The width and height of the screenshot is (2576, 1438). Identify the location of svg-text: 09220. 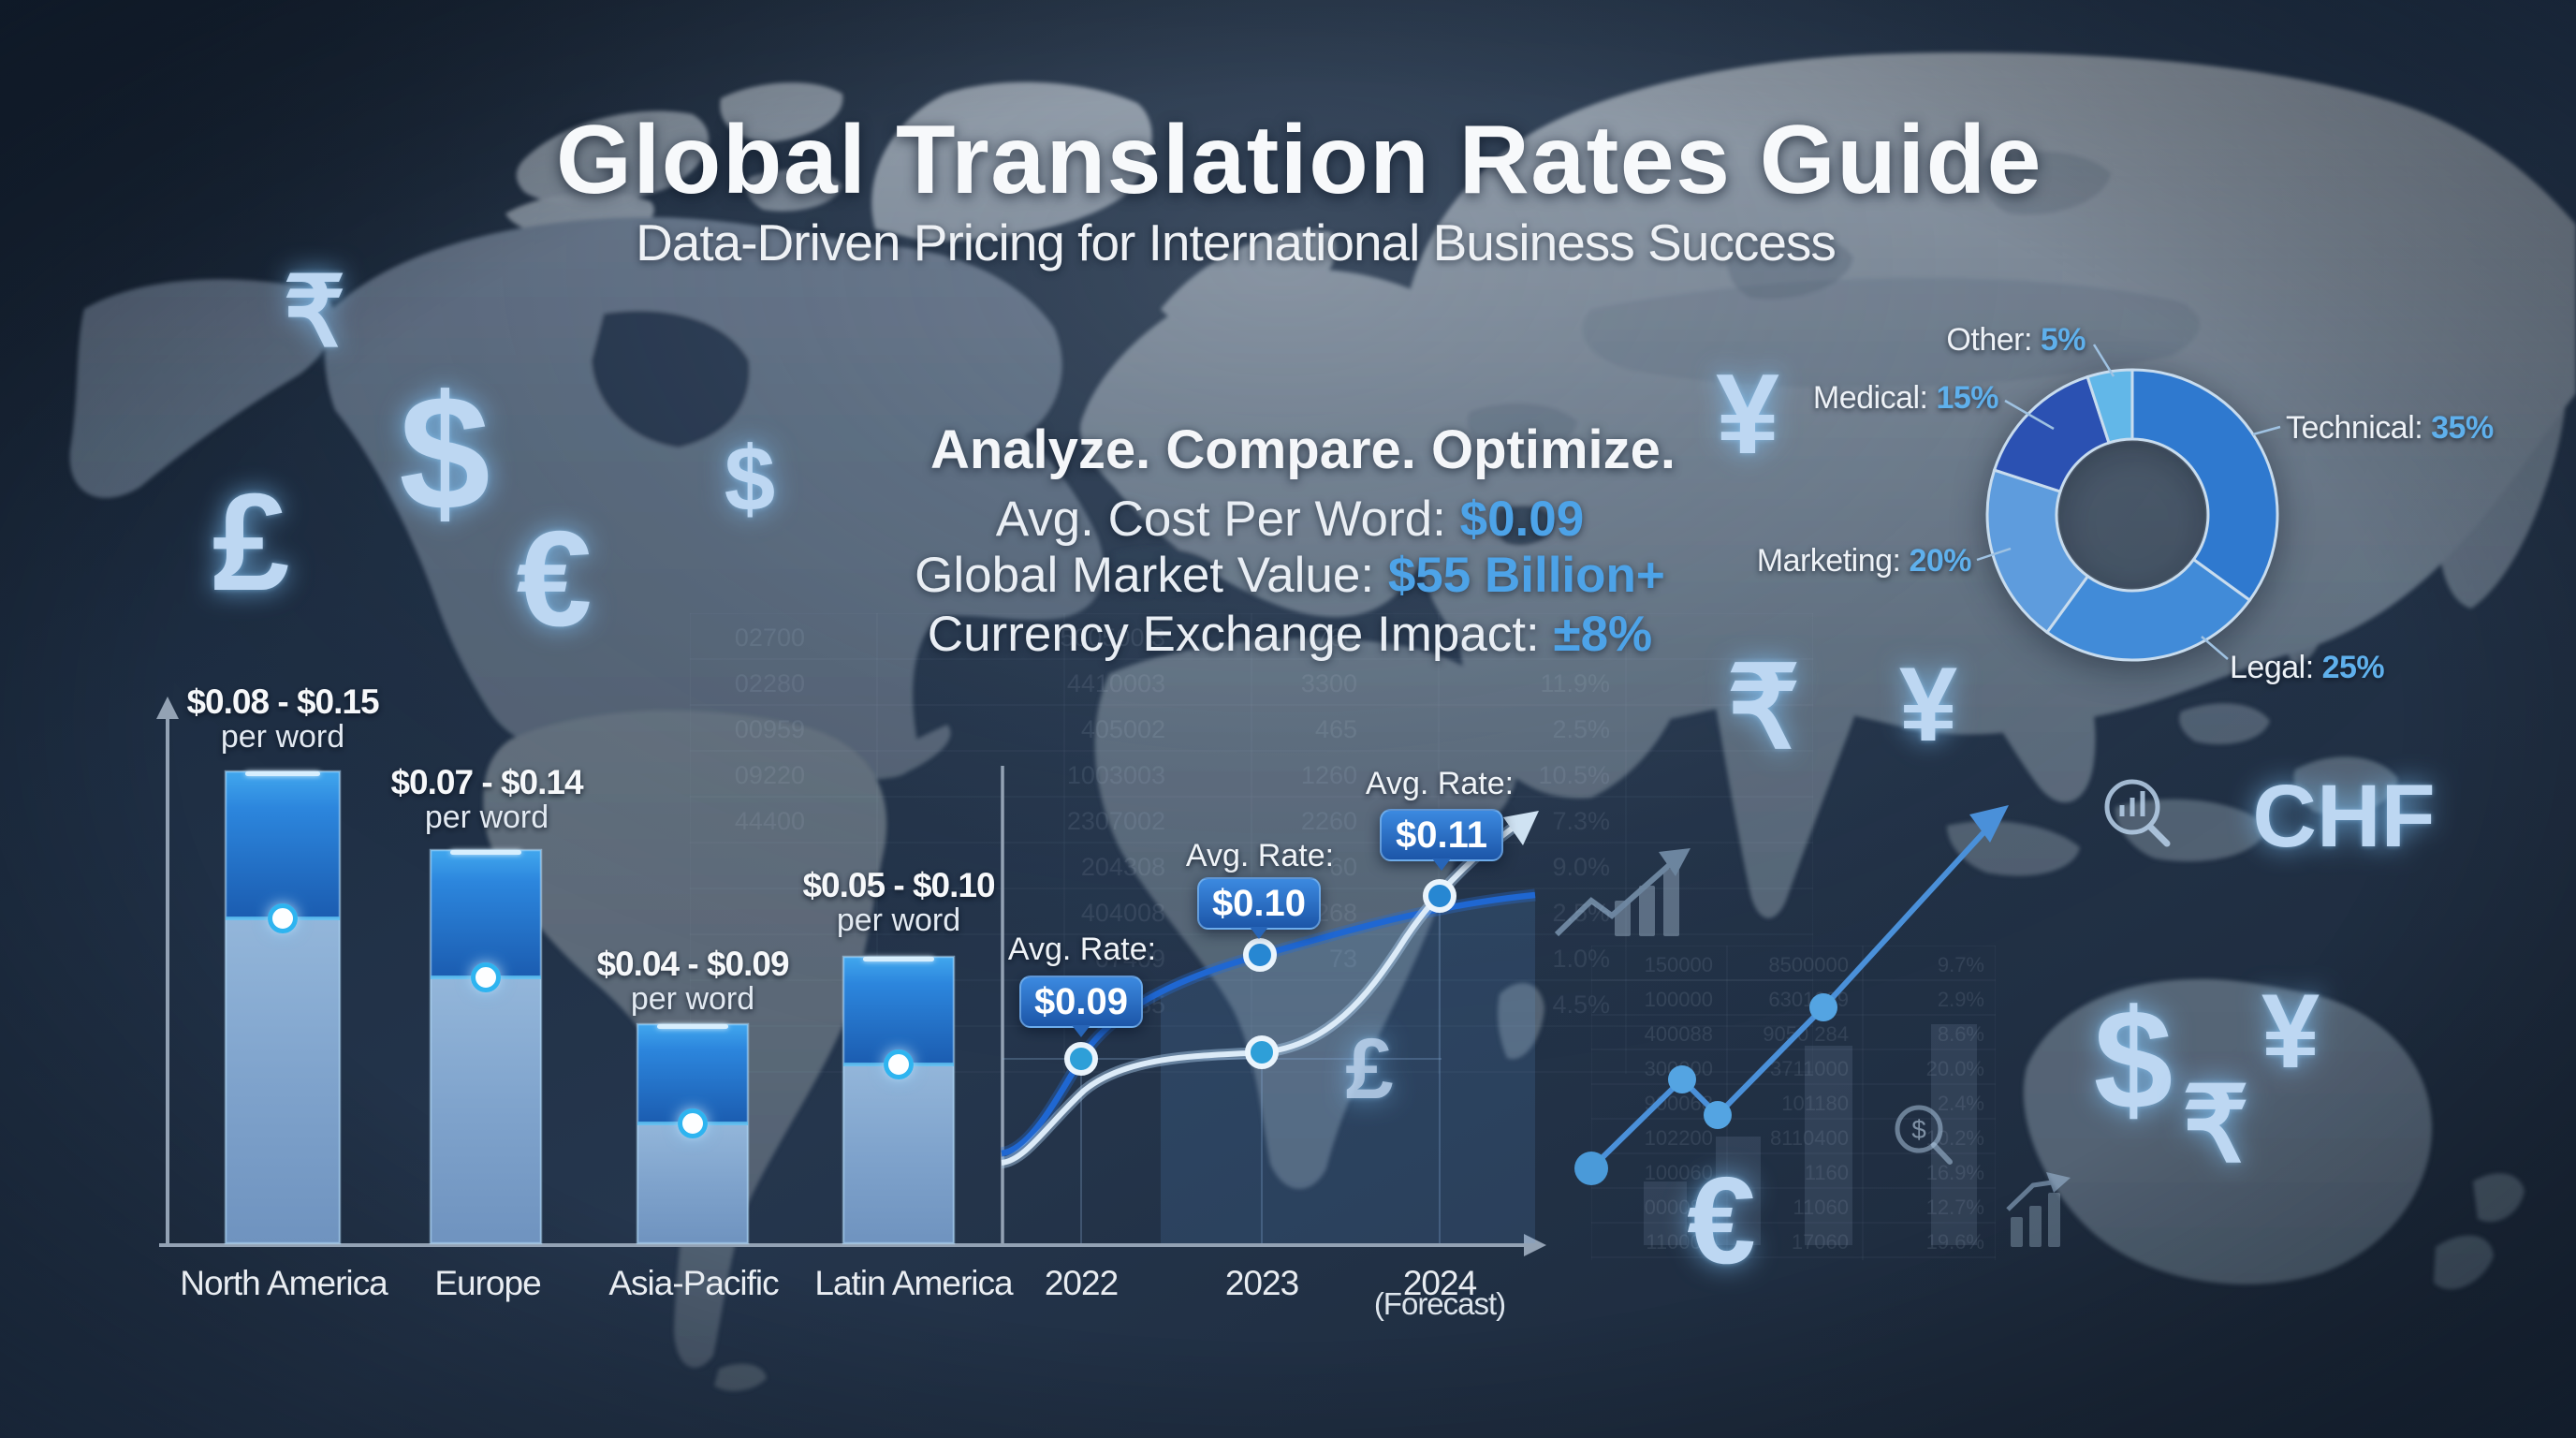
(770, 775).